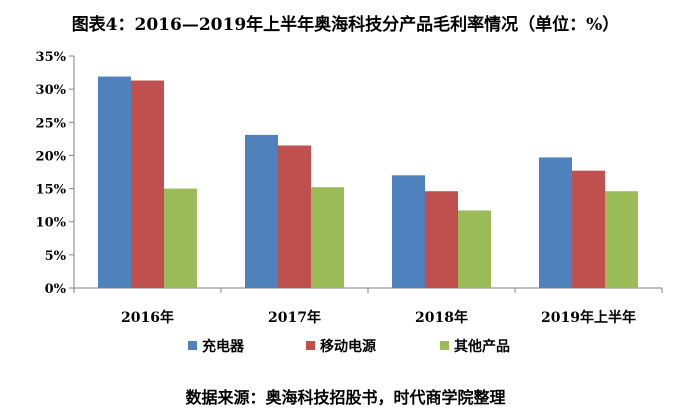  What do you see at coordinates (51, 90) in the screenshot?
I see `y-tick-label: 30%` at bounding box center [51, 90].